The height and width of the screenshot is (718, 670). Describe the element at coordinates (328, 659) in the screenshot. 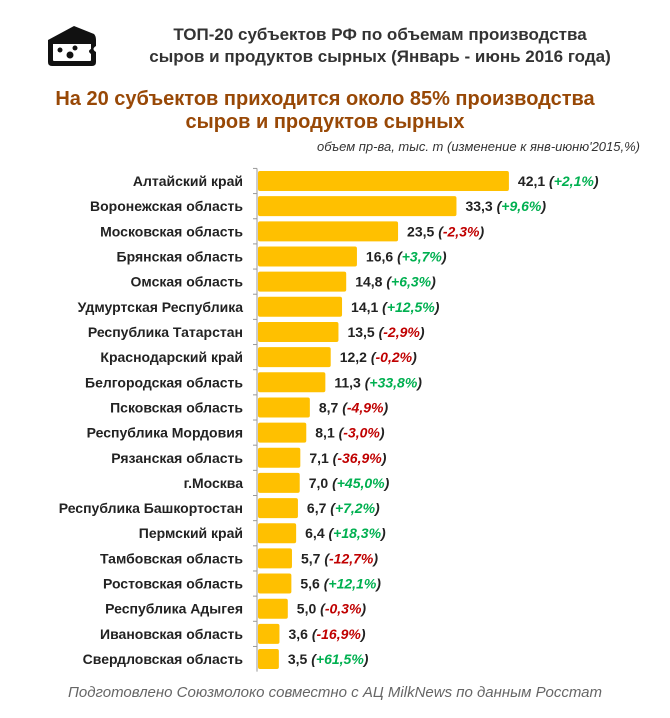

I see `data-label: 3,5 (+61,5%)` at that location.